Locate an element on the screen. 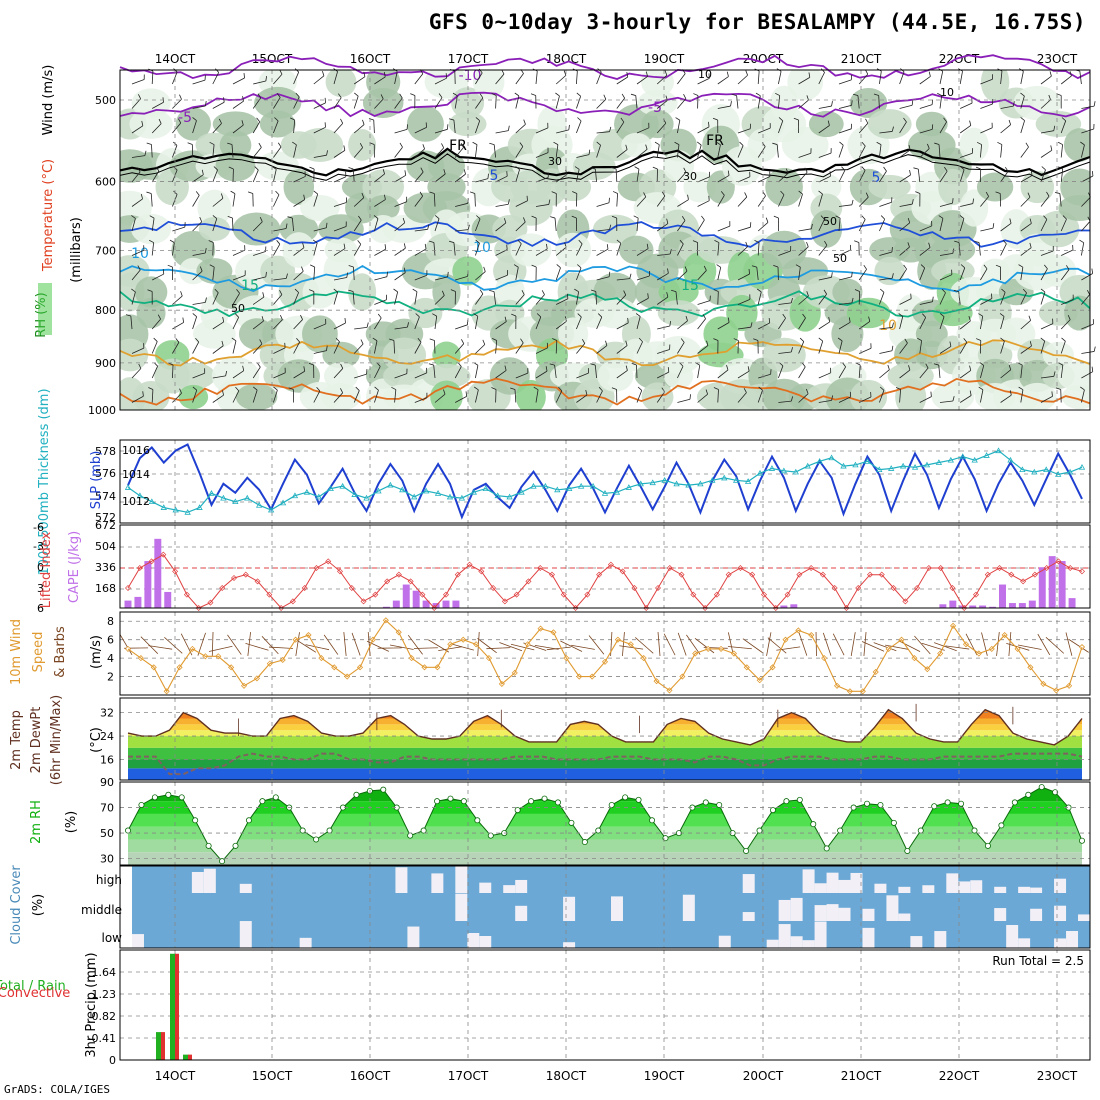 This screenshot has width=1100, height=1100. date-tick-bottom: 21OCT is located at coordinates (861, 1076).